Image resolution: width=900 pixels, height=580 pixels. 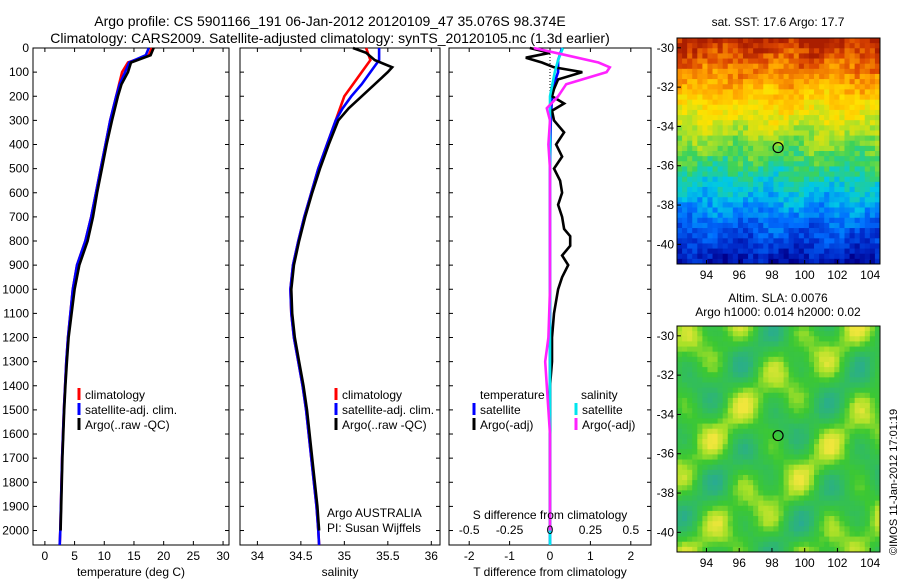 What do you see at coordinates (19, 96) in the screenshot?
I see `temperature-ytick-label: 200` at bounding box center [19, 96].